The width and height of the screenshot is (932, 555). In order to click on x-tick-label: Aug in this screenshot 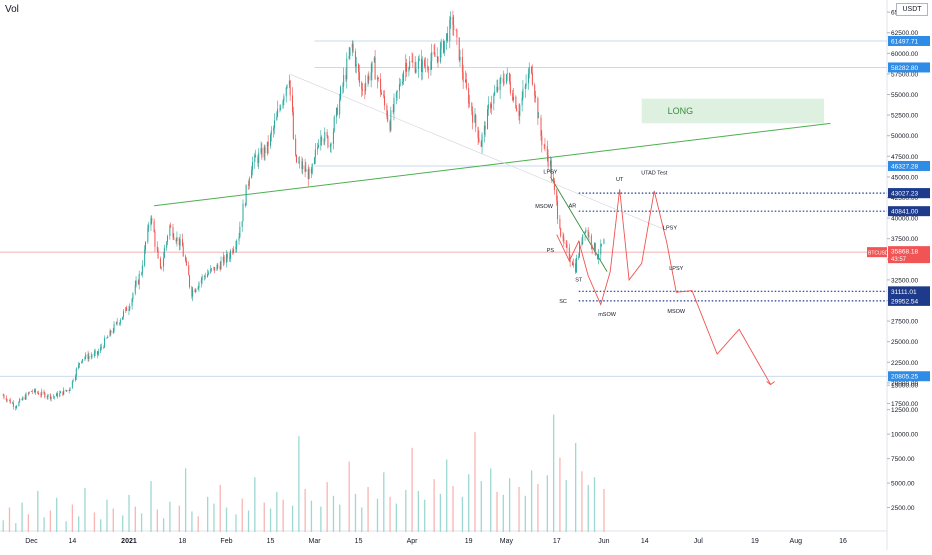, I will do `click(796, 541)`.